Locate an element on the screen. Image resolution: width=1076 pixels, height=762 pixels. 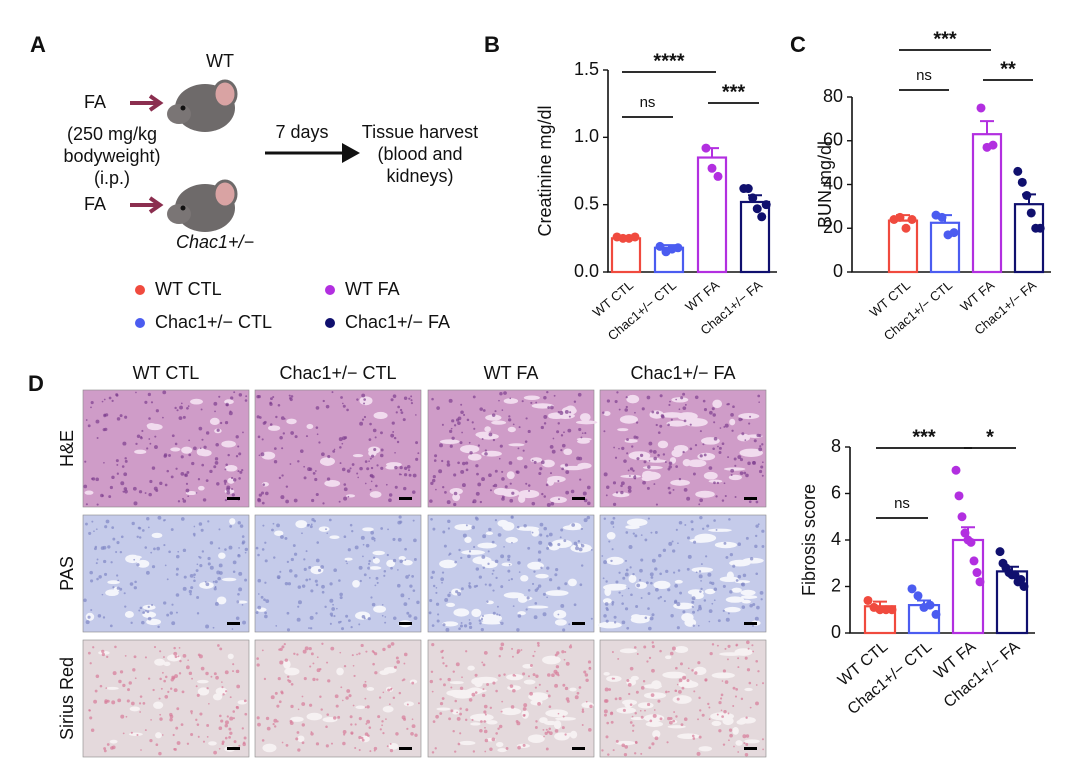
legend-swatch is located at coordinates (330, 323).